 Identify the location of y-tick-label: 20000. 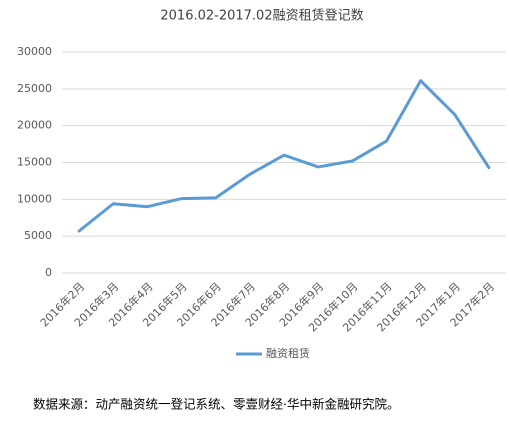
(34, 125).